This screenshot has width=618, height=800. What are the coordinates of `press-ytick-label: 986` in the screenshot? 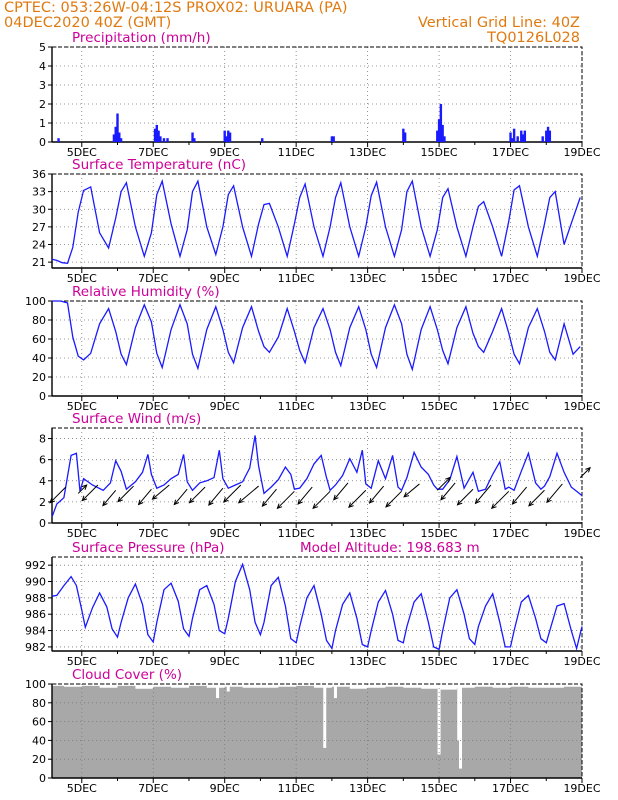 It's located at (35, 614).